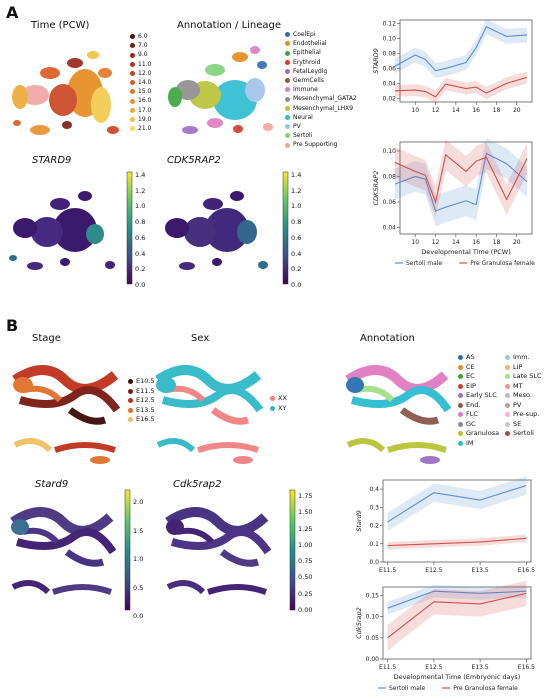 The image size is (550, 699). What do you see at coordinates (145, 409) in the screenshot?
I see `legend-label: E13.5` at bounding box center [145, 409].